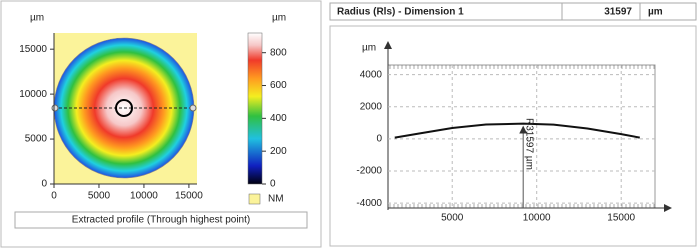 The height and width of the screenshot is (249, 700). I want to click on colorbar-tick-label: 200, so click(278, 151).